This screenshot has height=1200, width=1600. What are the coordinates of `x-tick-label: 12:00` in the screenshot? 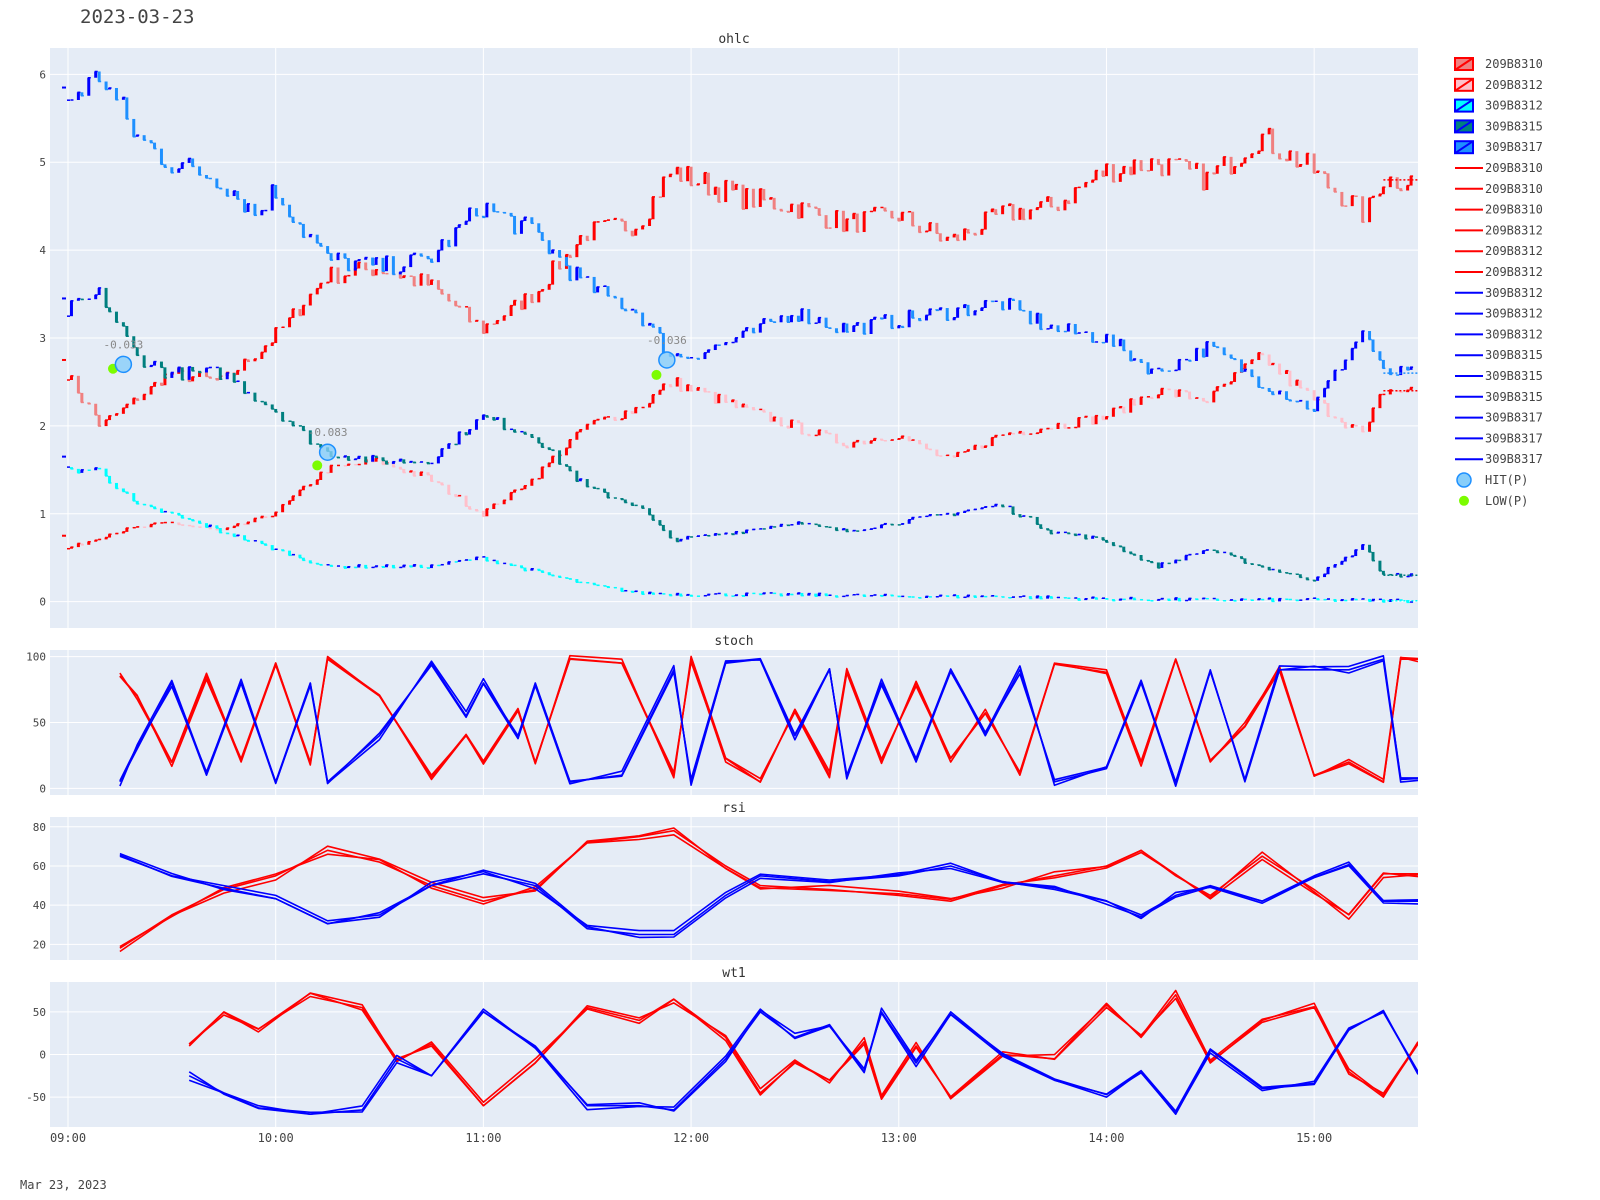 It's located at (691, 1138).